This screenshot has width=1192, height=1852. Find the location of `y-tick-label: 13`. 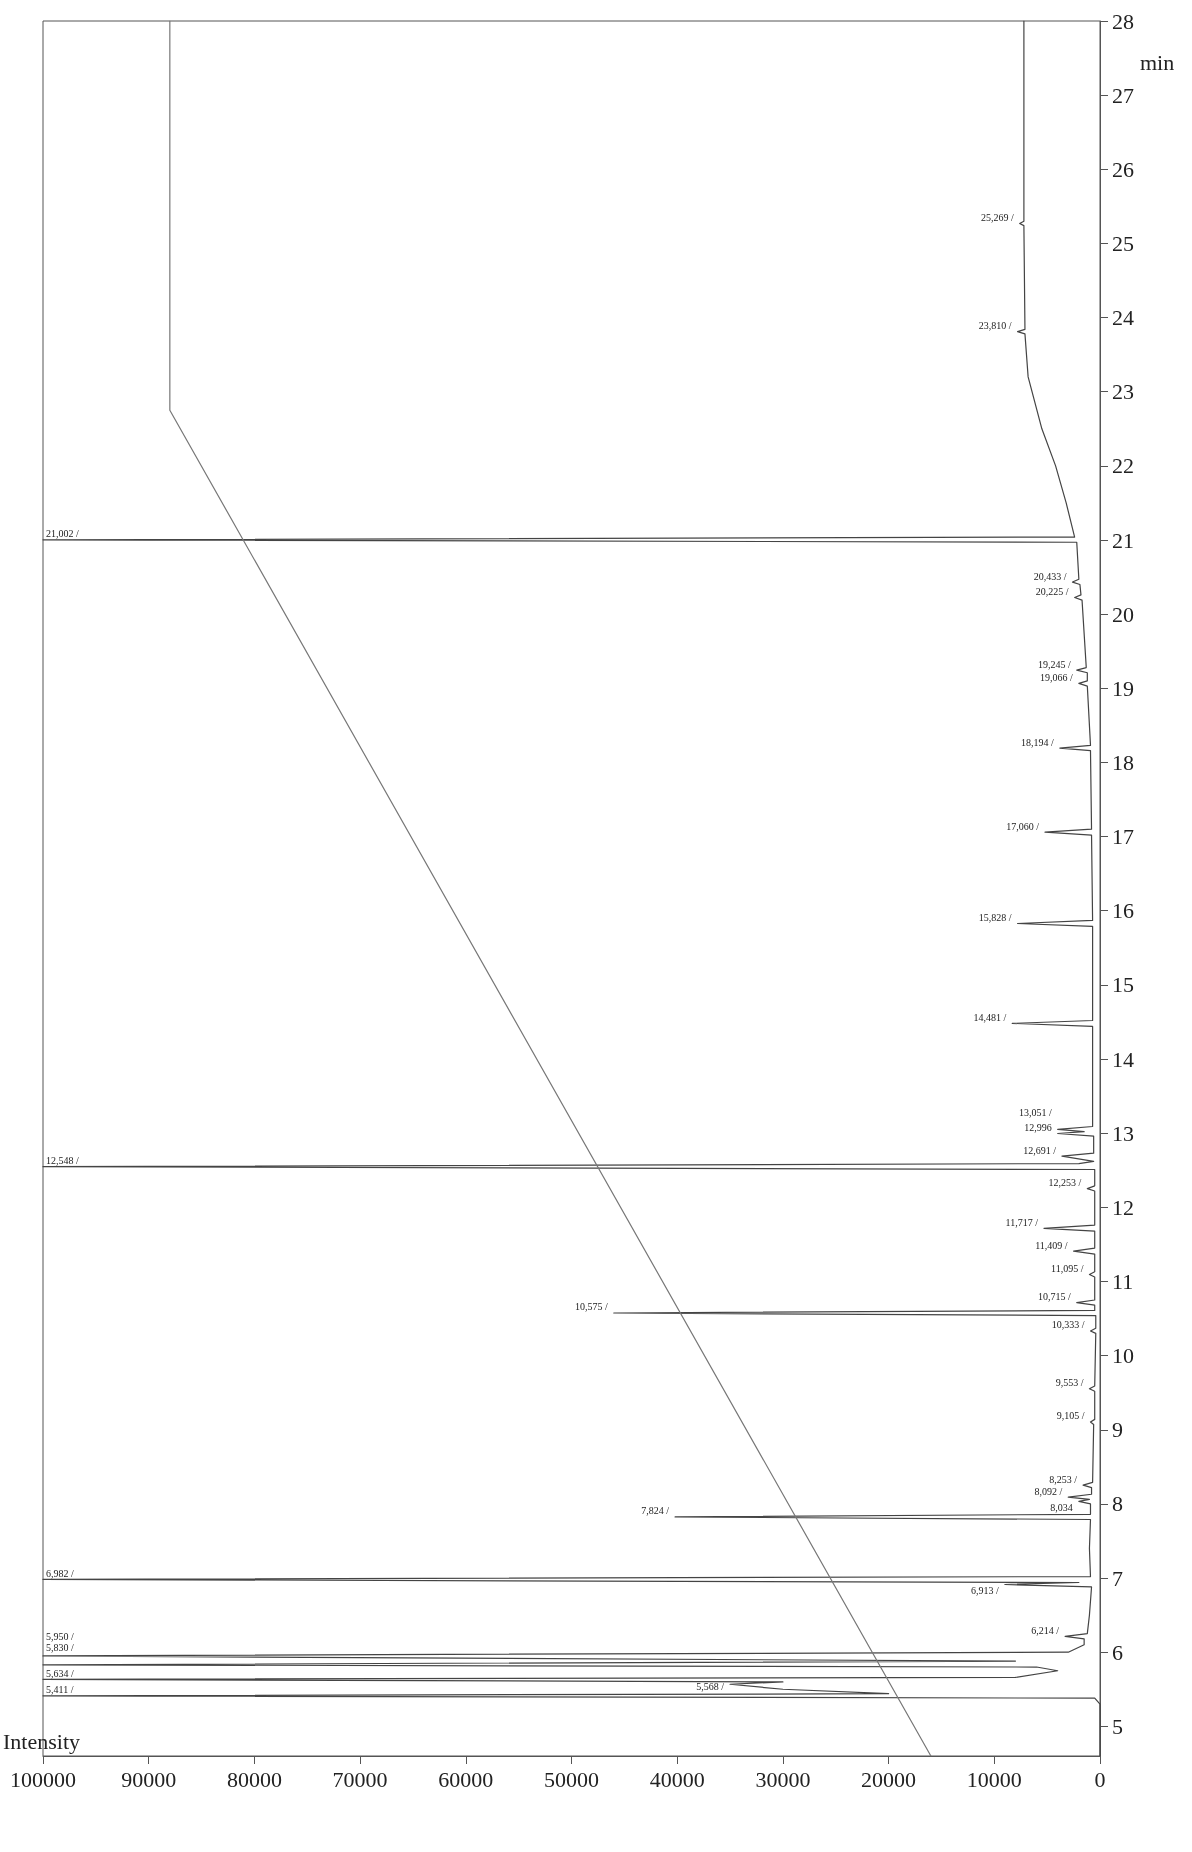

y-tick-label: 13 is located at coordinates (1123, 1133).